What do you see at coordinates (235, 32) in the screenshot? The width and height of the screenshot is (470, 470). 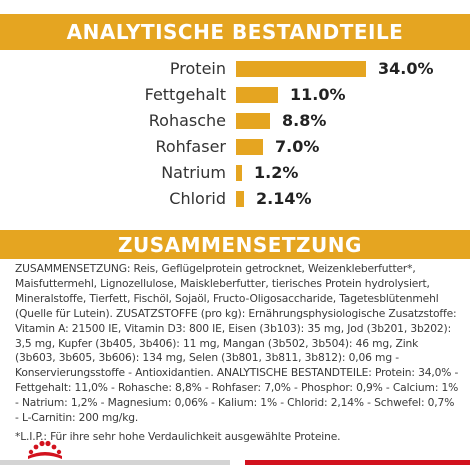 I see `analysis-title: ANALYTISCHE BESTANDTEILE` at bounding box center [235, 32].